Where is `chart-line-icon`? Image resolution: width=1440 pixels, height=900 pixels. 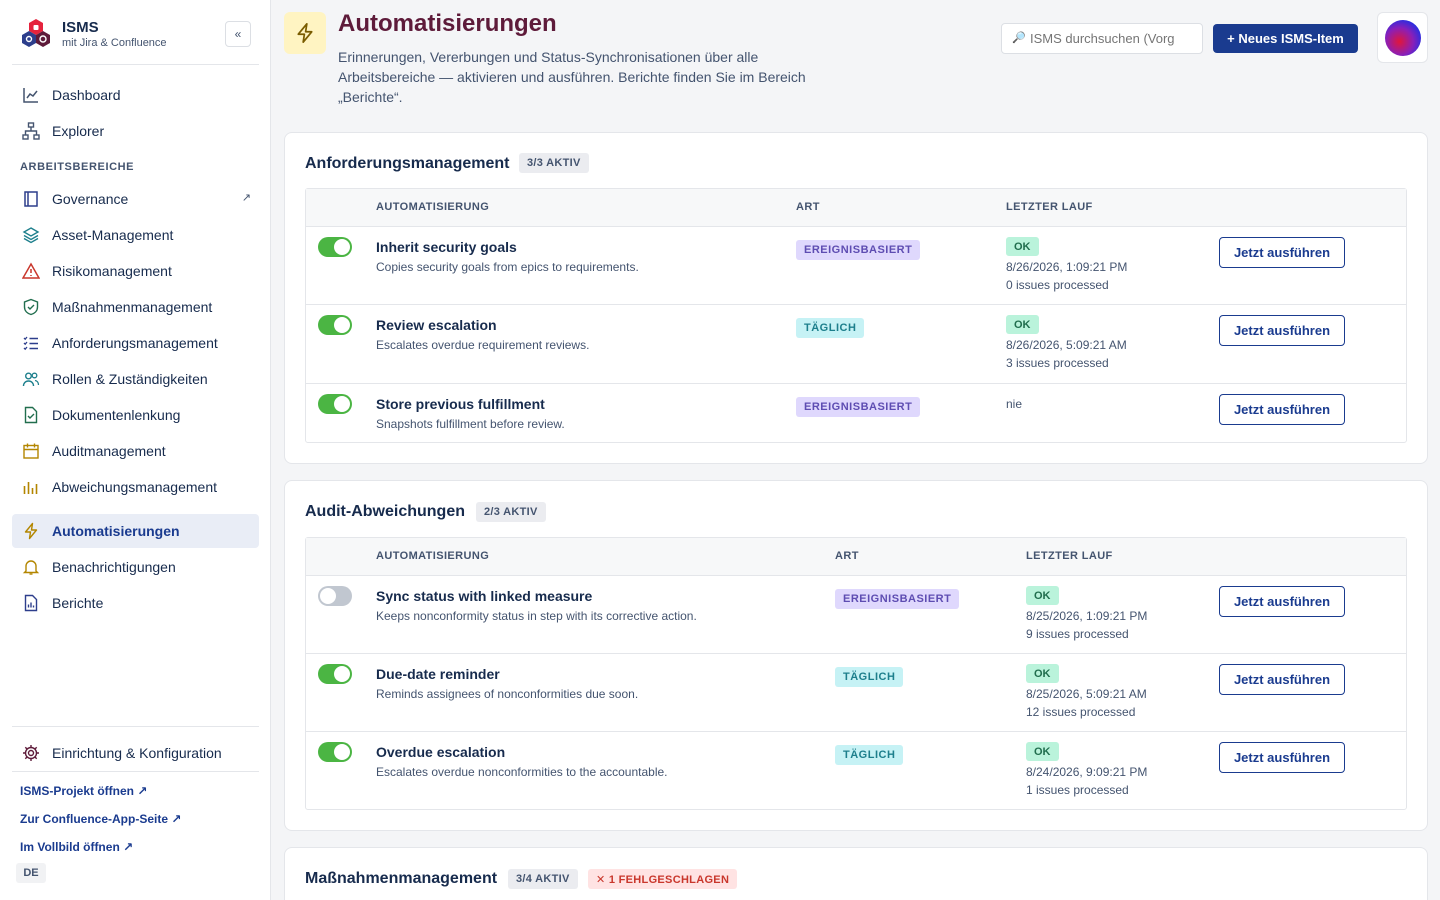
chart-line-icon is located at coordinates (30, 95).